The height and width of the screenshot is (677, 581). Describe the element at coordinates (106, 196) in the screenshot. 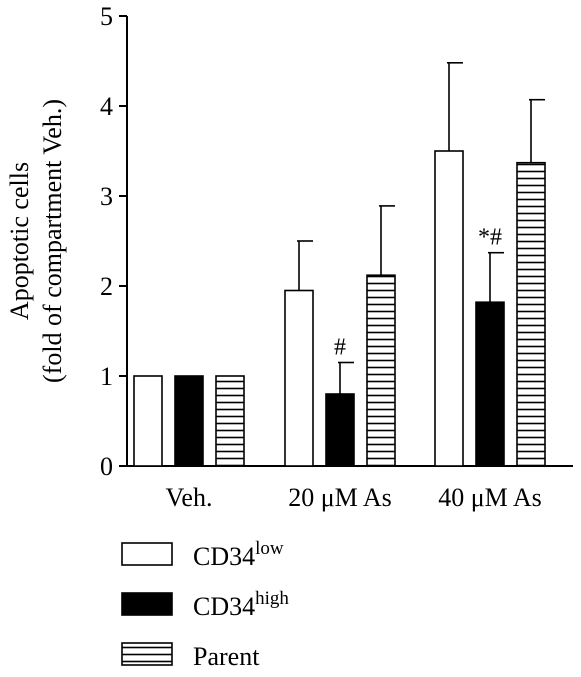

I see `y-tick-label: 3` at that location.